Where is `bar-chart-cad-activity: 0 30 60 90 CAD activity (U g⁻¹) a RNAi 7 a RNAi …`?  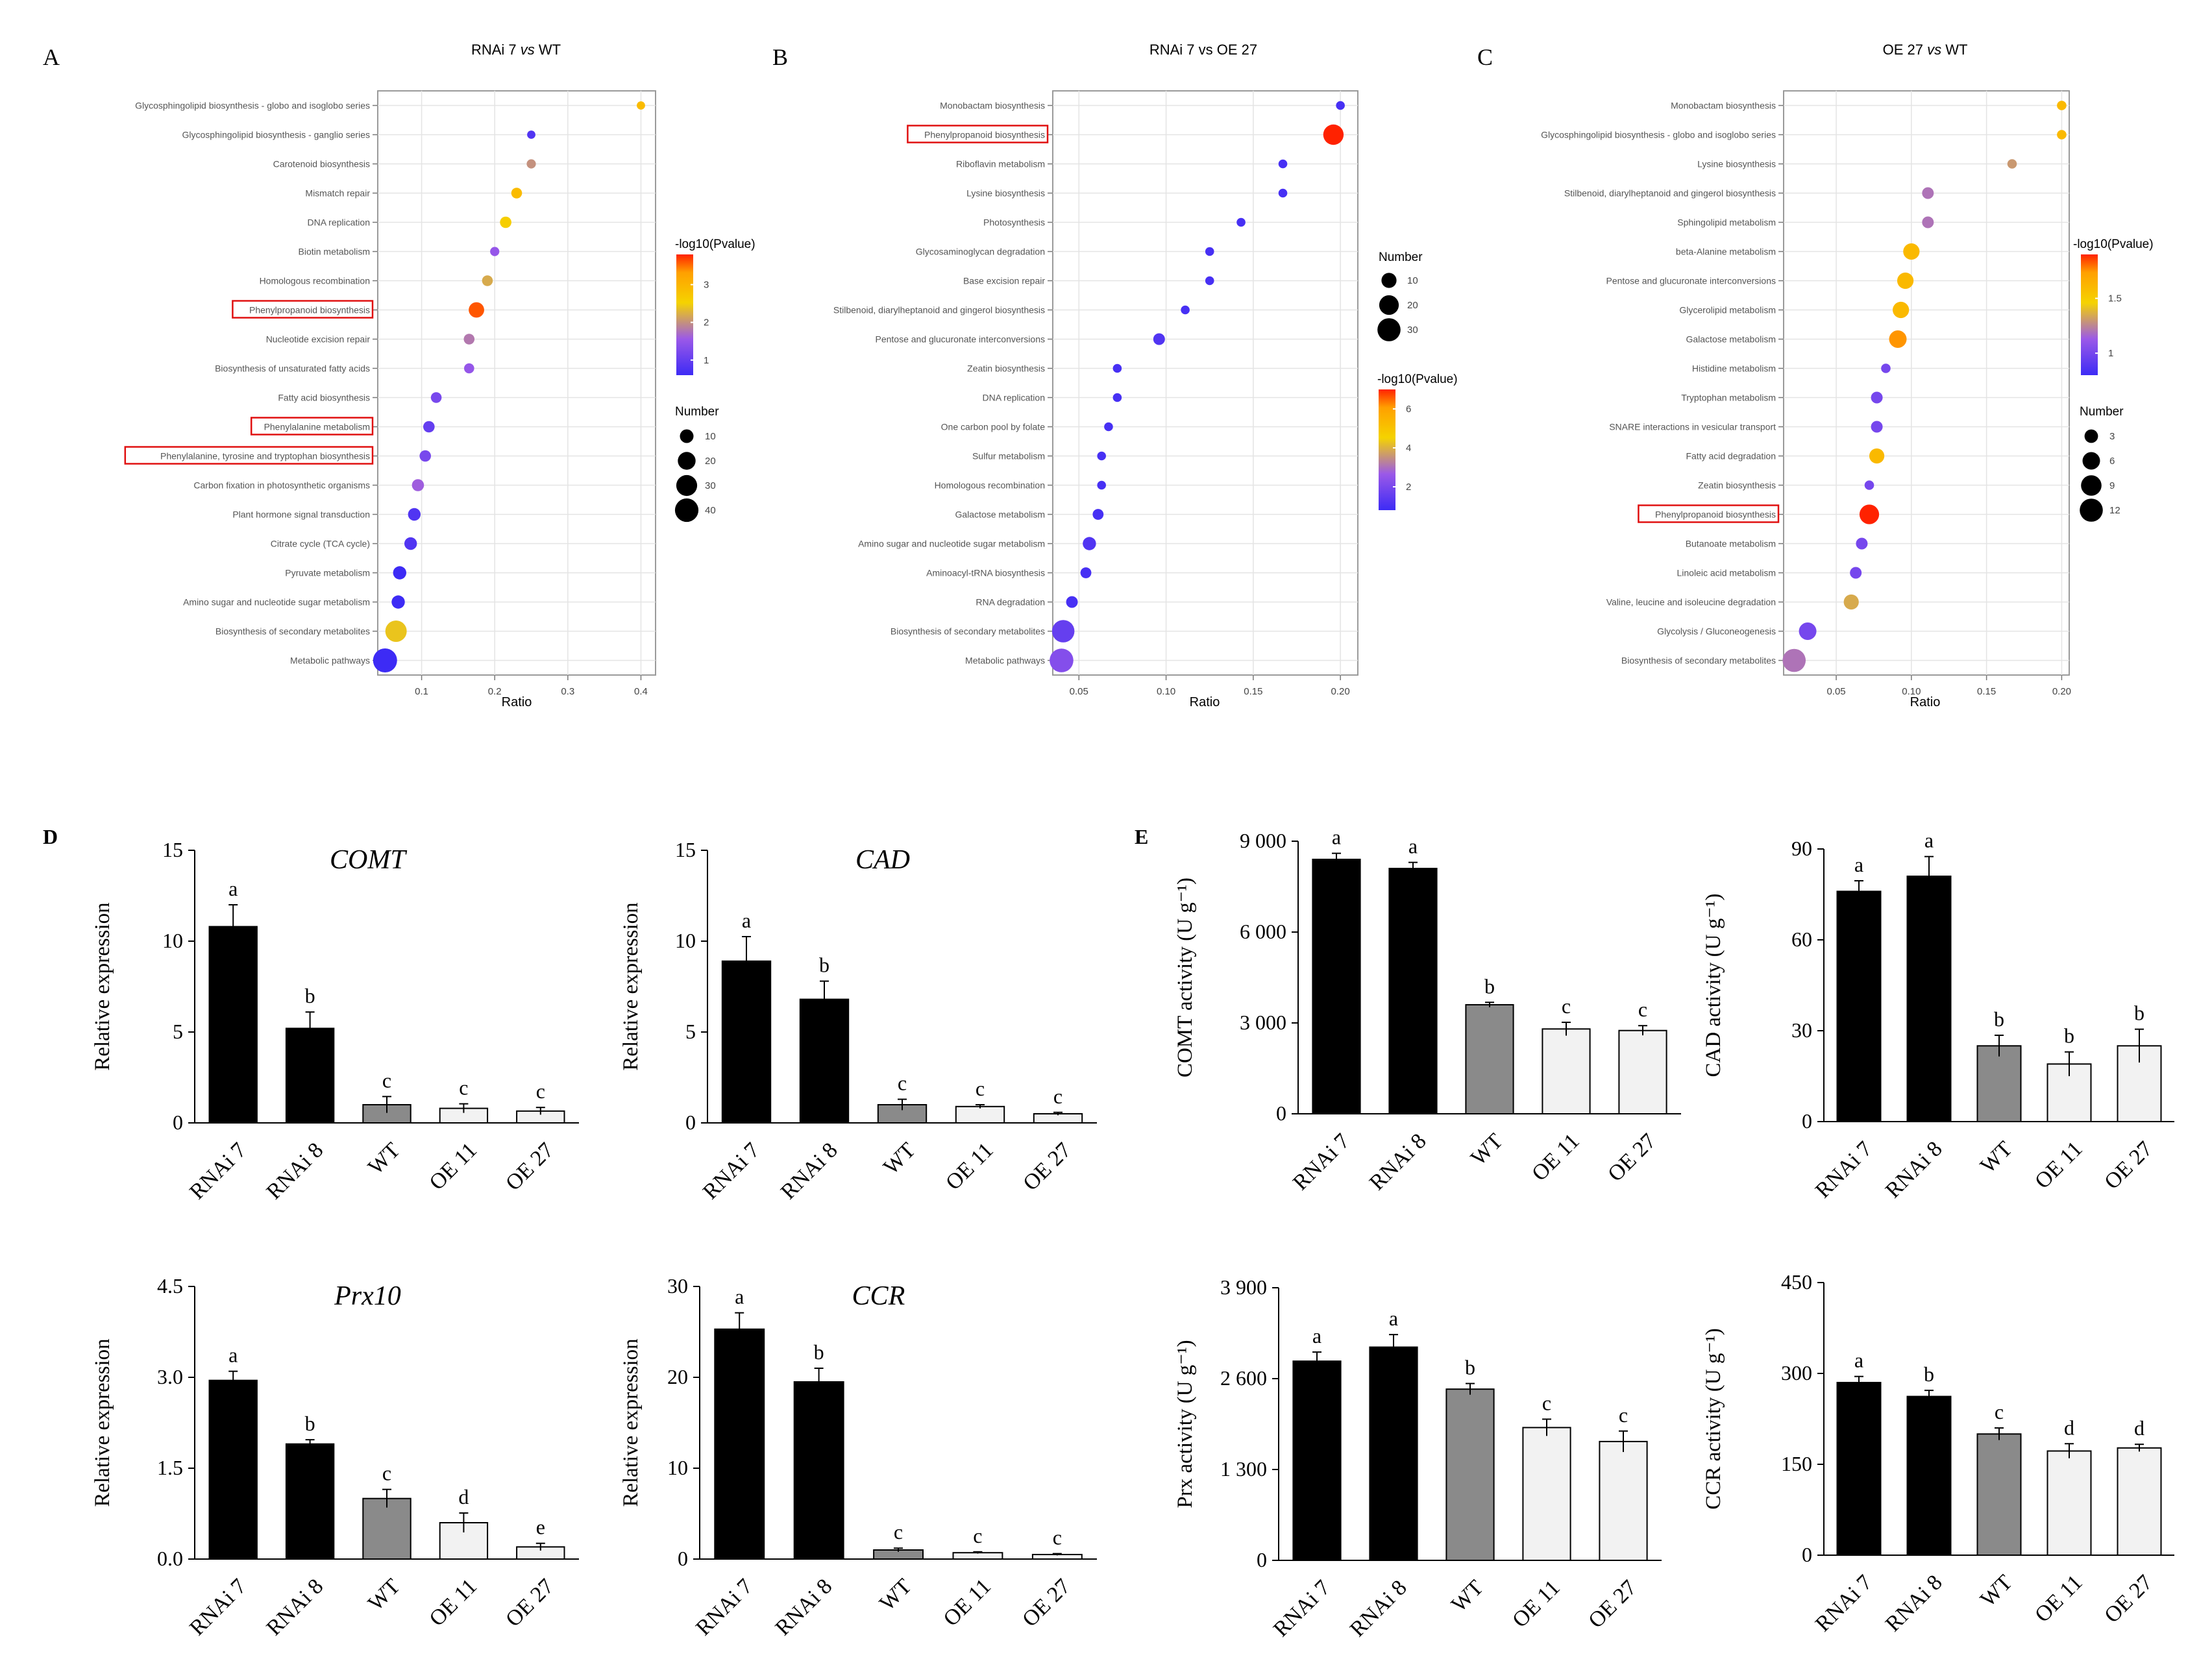
bar-chart-cad-activity: 0 30 60 90 CAD activity (U g⁻¹) a RNAi 7 a RNAi … is located at coordinates (1938, 1016).